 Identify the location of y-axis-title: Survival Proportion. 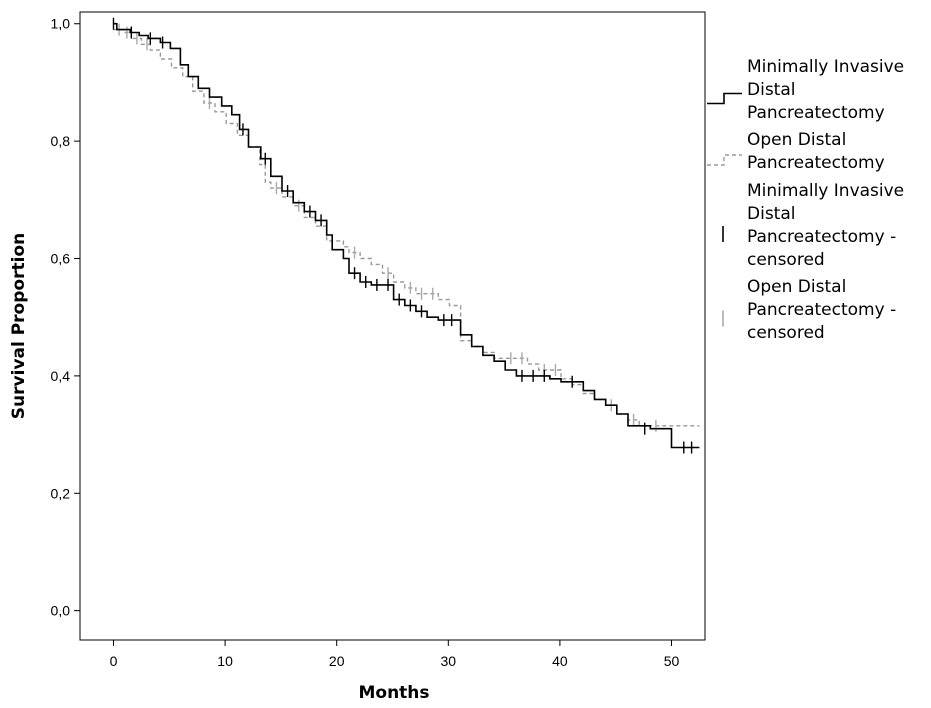
(19, 326).